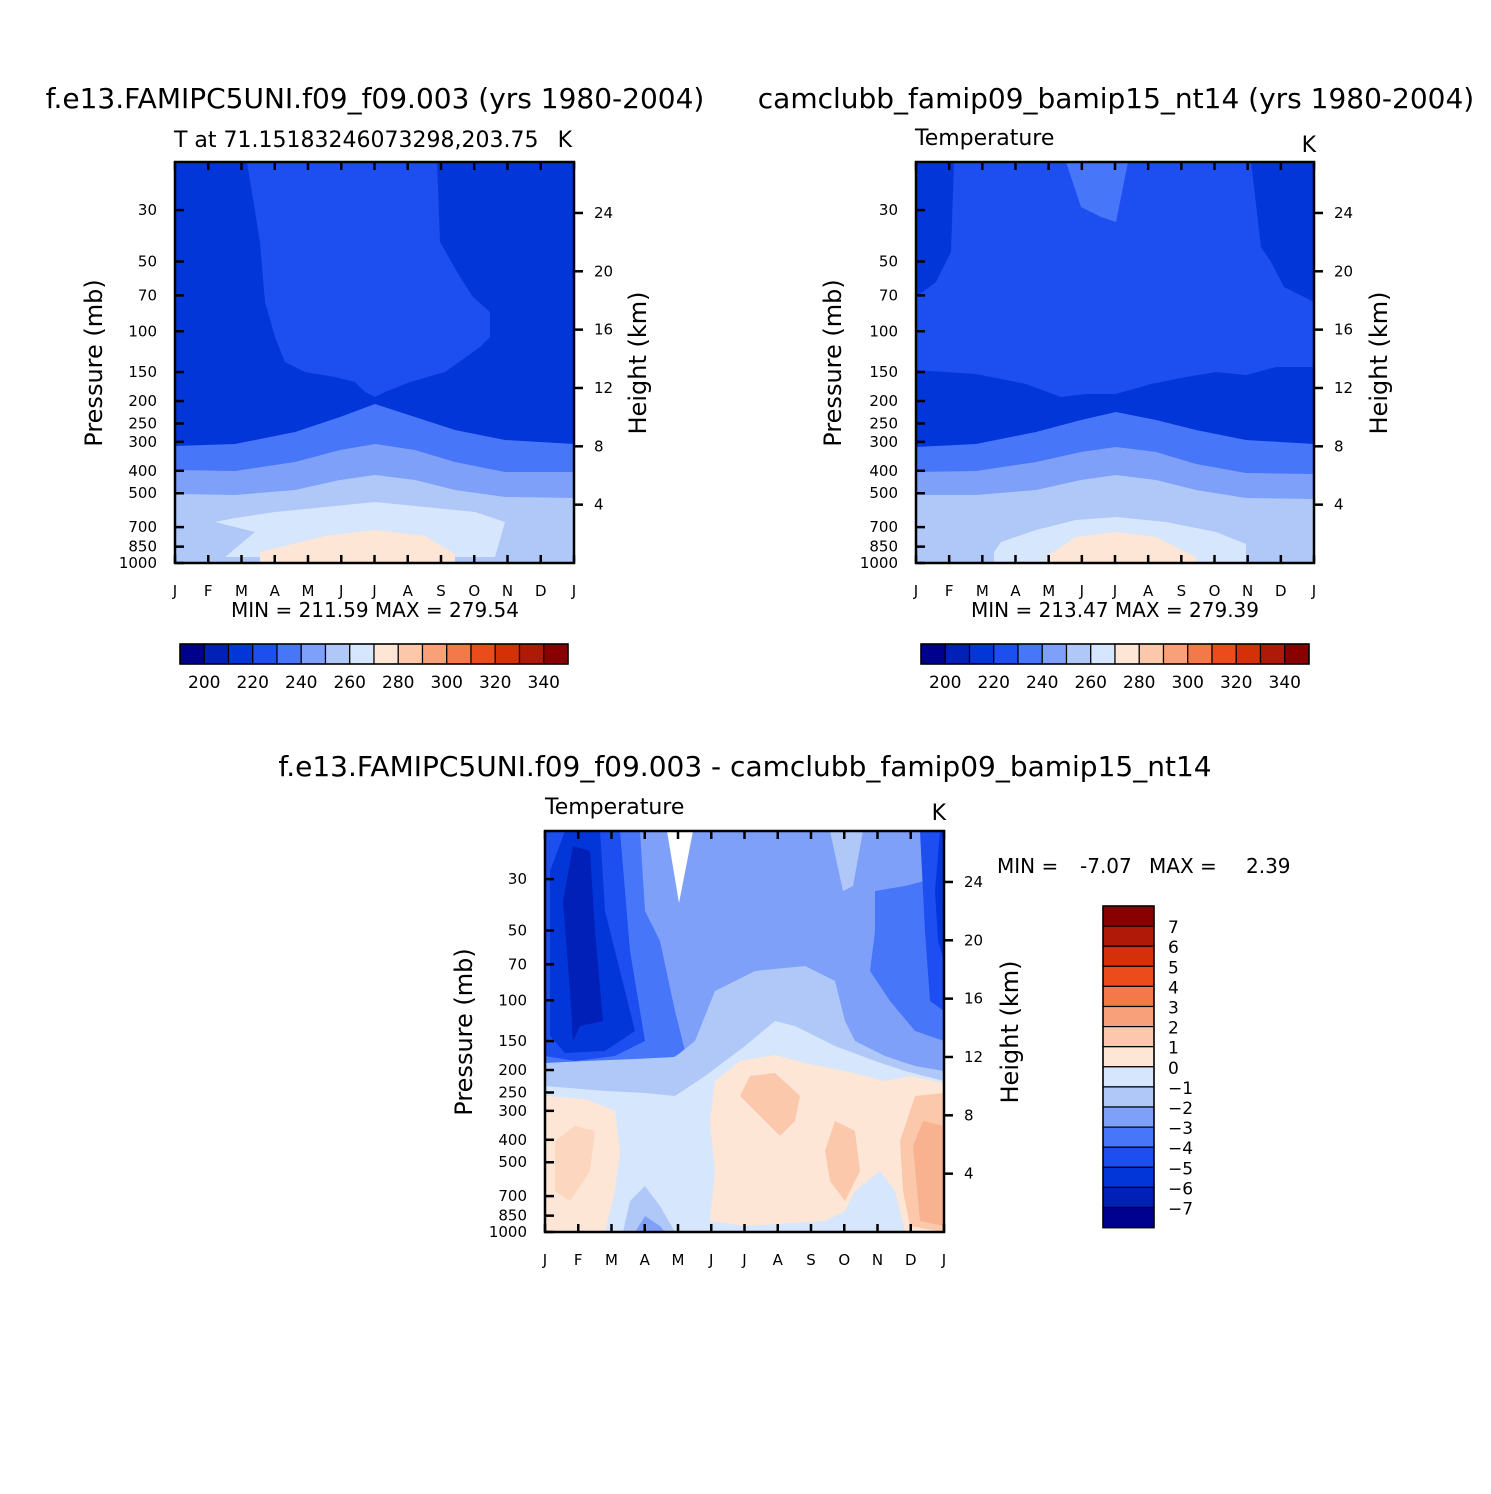 The height and width of the screenshot is (1494, 1491). What do you see at coordinates (888, 210) in the screenshot?
I see `y-tick-label: 30` at bounding box center [888, 210].